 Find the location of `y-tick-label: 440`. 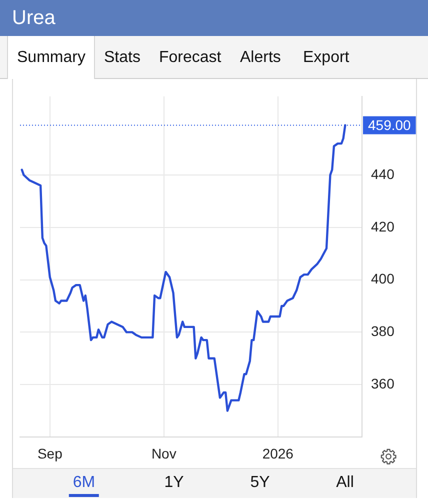

y-tick-label: 440 is located at coordinates (383, 174).